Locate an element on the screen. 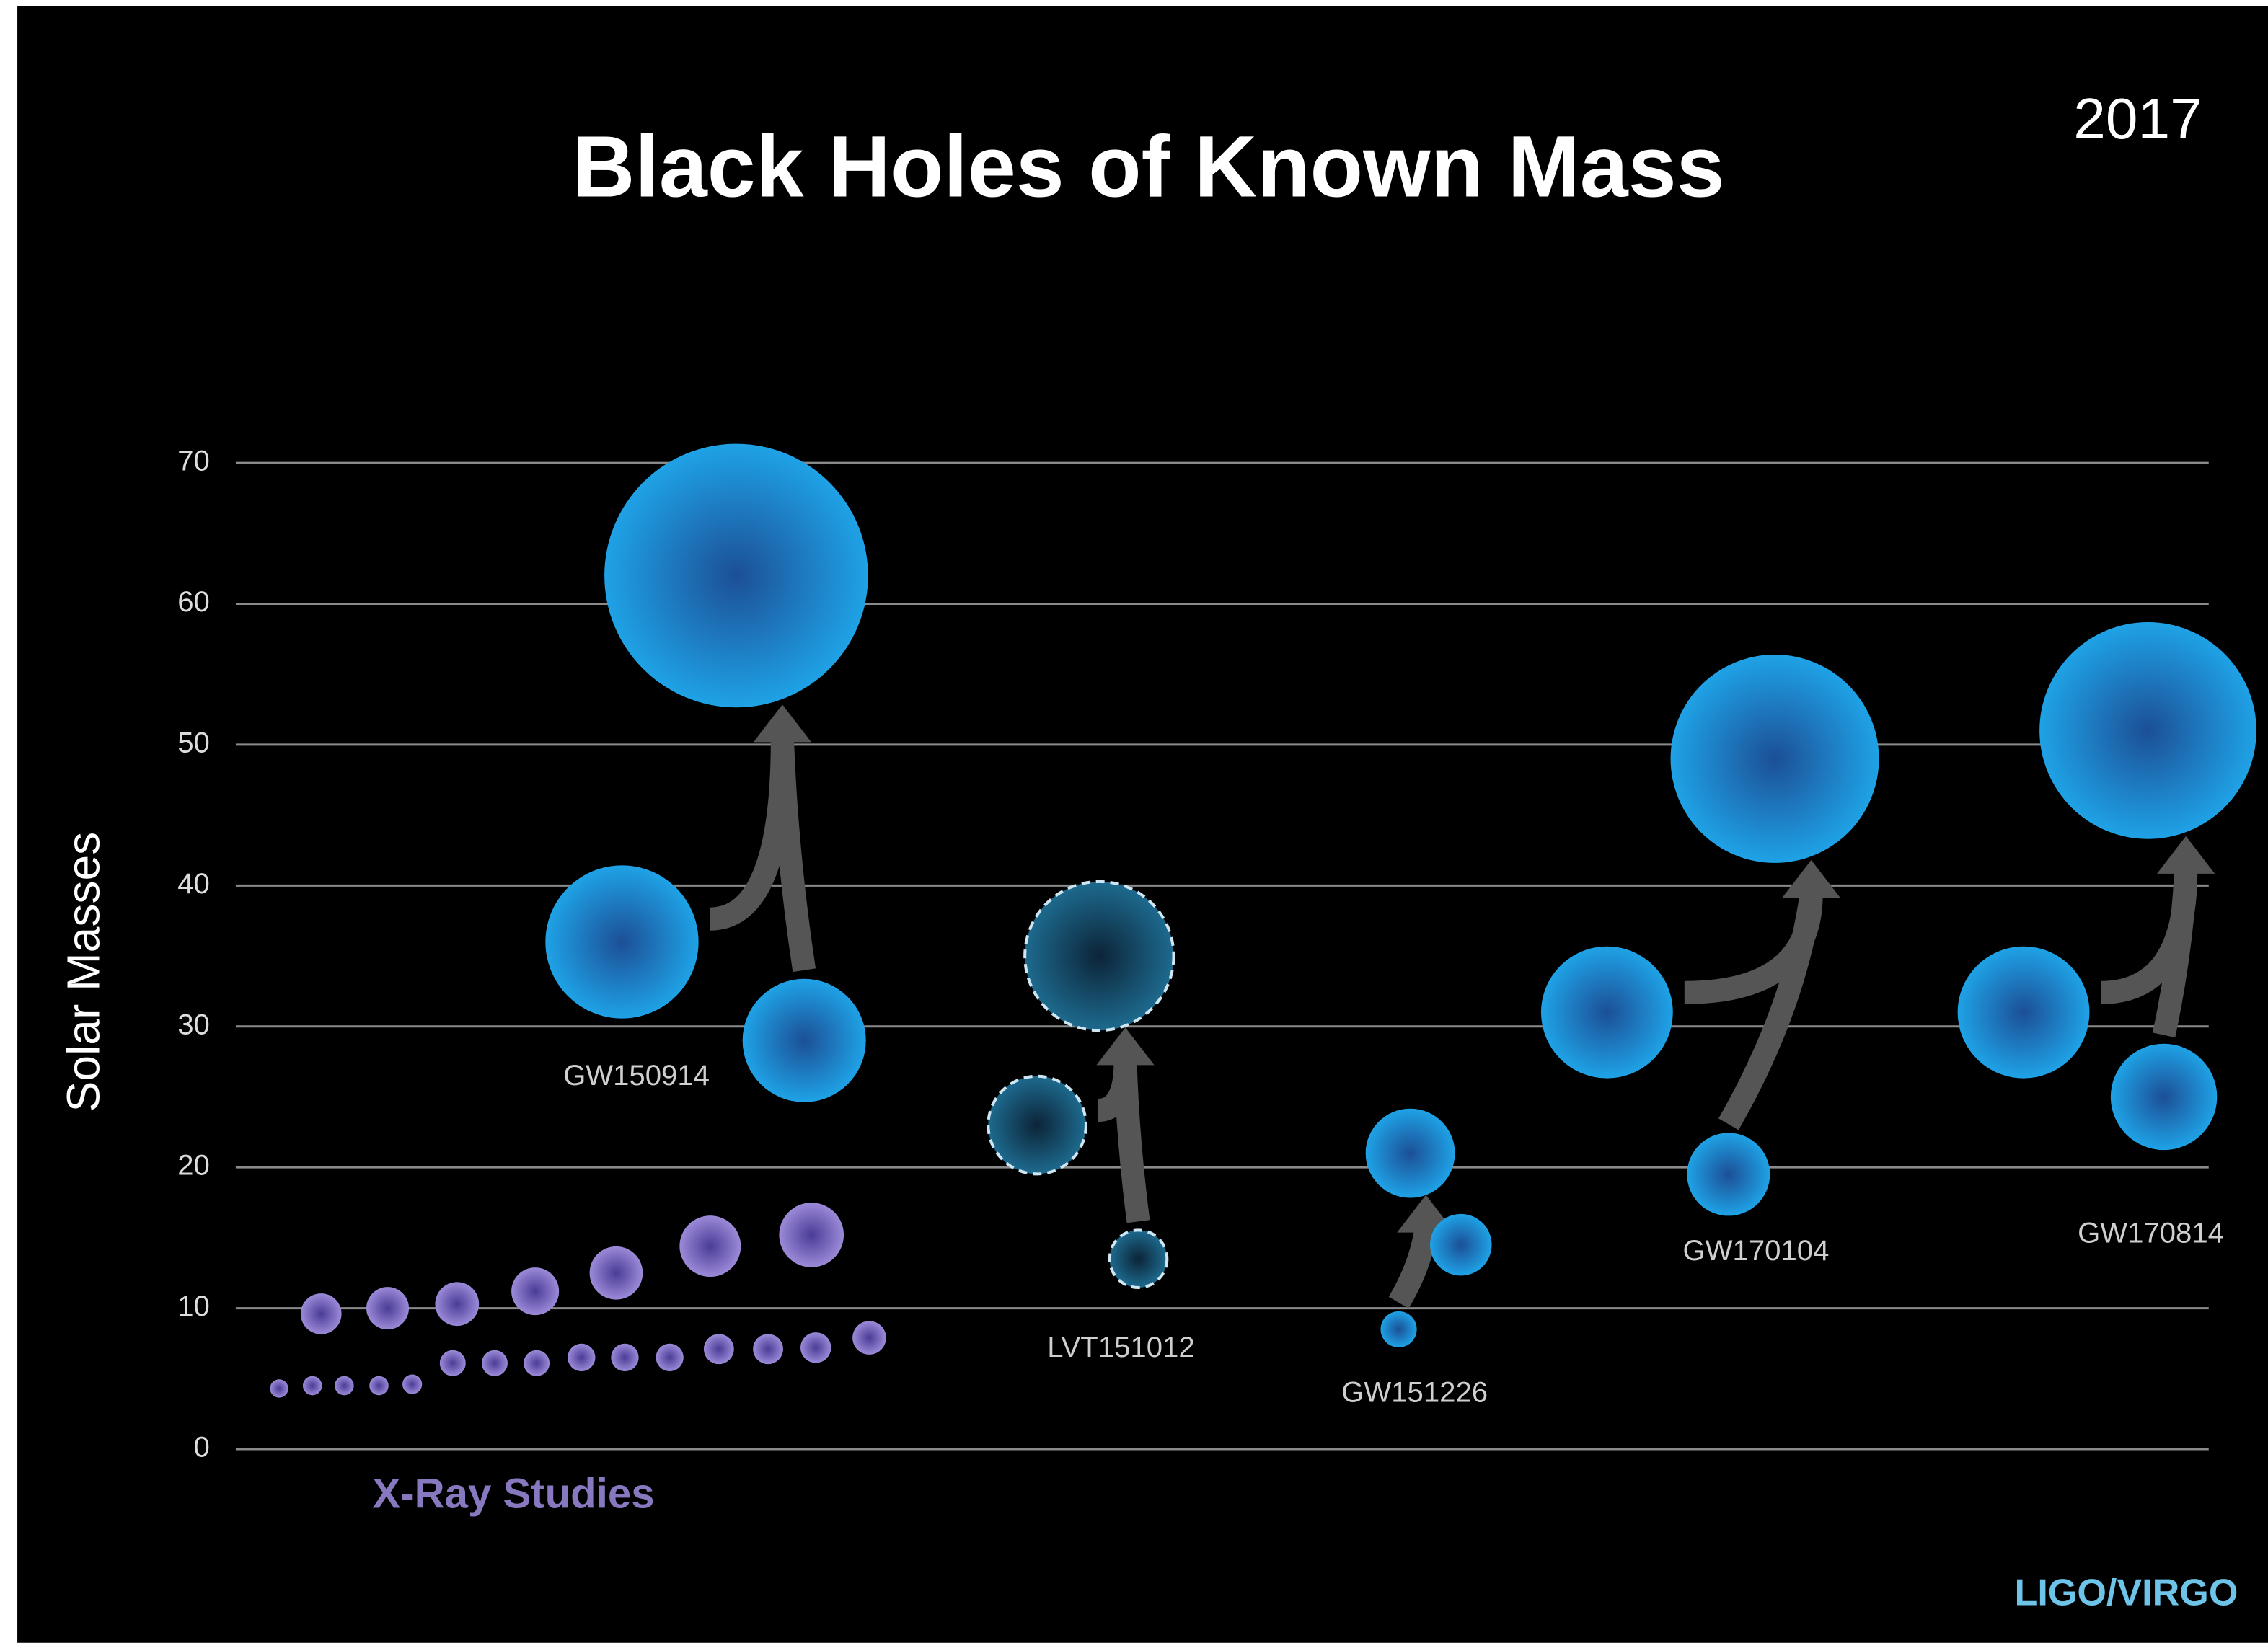 The width and height of the screenshot is (2268, 1643). y-tick-label: 10 is located at coordinates (193, 1306).